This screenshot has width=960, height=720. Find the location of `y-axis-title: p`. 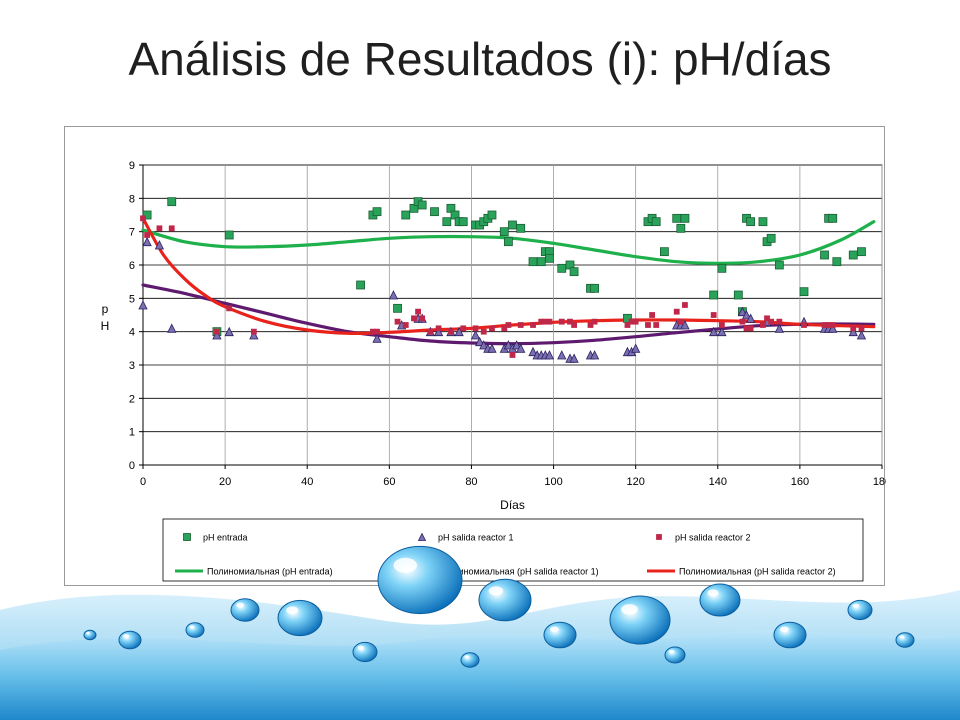

y-axis-title: p is located at coordinates (105, 309).